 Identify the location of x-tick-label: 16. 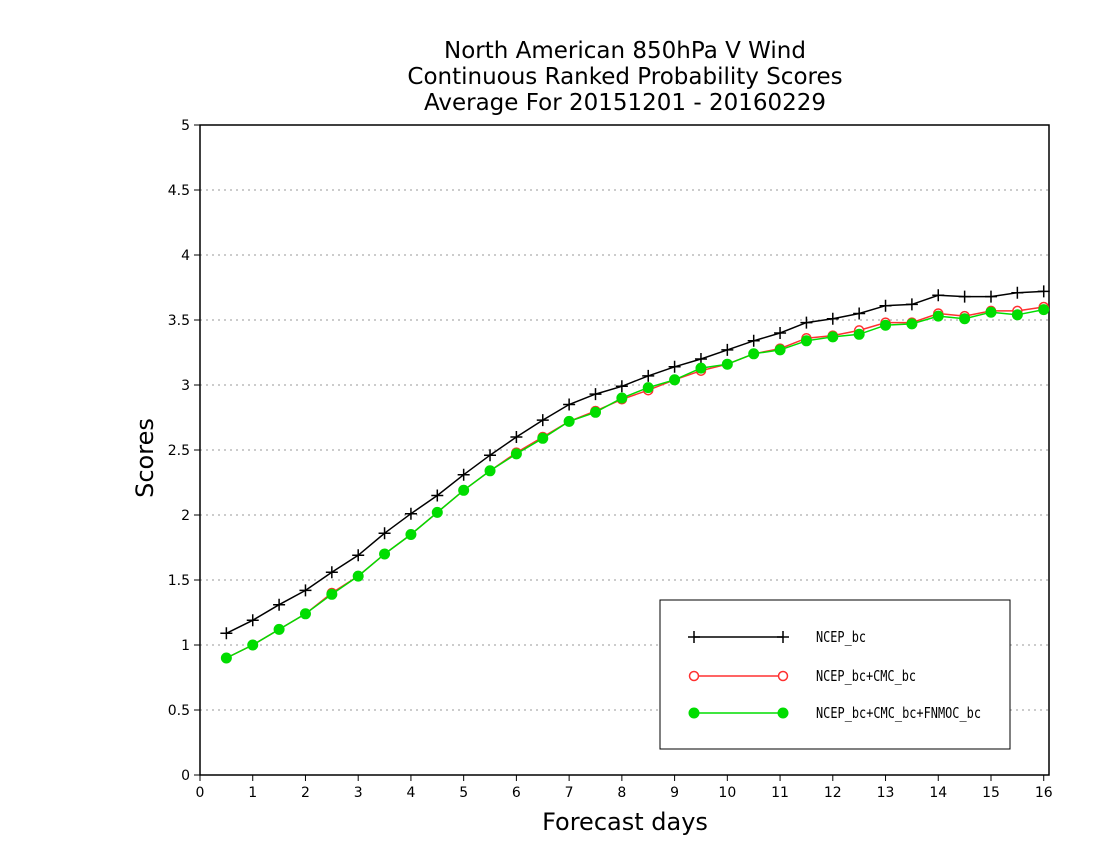
(1044, 793).